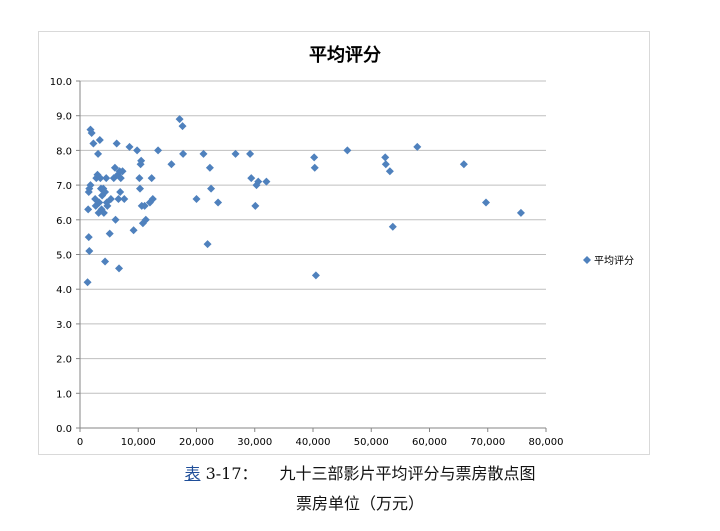 Image resolution: width=720 pixels, height=531 pixels. What do you see at coordinates (64, 429) in the screenshot?
I see `y-tick-label: 0.0` at bounding box center [64, 429].